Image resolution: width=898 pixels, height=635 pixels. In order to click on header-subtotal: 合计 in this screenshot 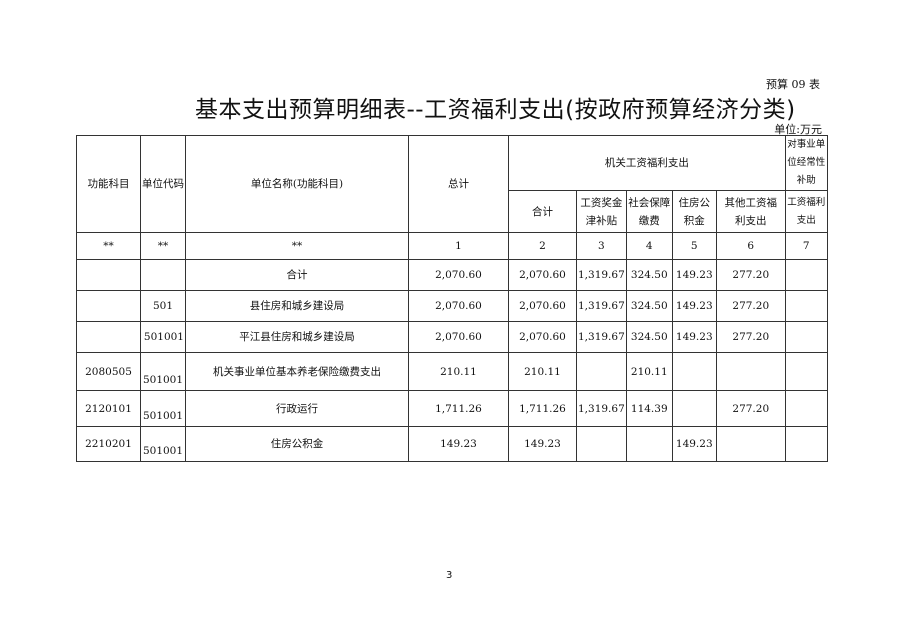, I will do `click(542, 211)`.